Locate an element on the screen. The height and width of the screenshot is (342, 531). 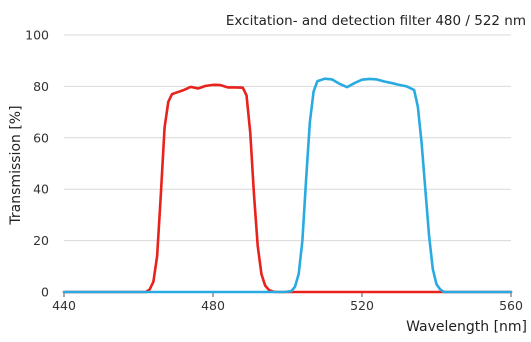
x-tick-label: 440 is located at coordinates (64, 305).